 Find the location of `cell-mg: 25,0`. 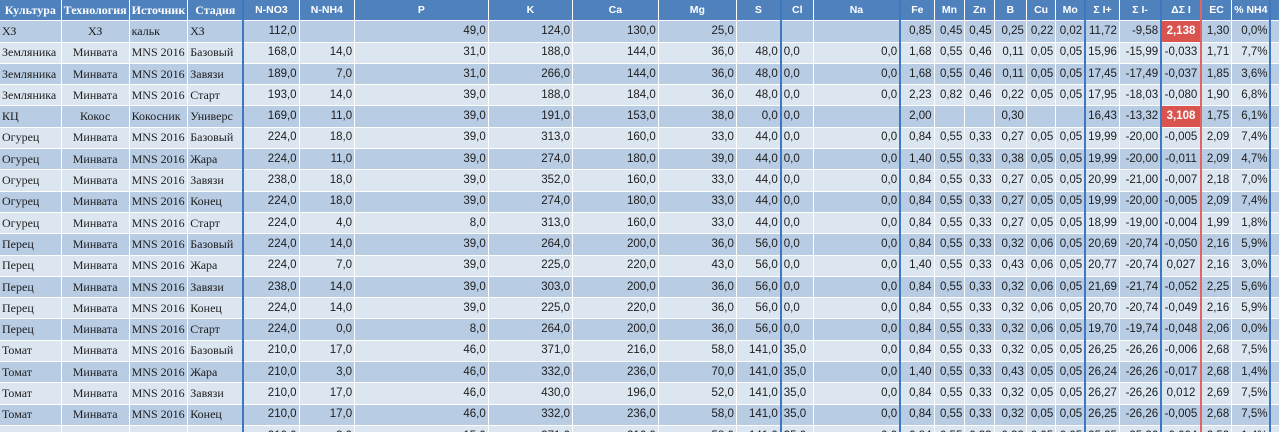

cell-mg: 25,0 is located at coordinates (697, 31).